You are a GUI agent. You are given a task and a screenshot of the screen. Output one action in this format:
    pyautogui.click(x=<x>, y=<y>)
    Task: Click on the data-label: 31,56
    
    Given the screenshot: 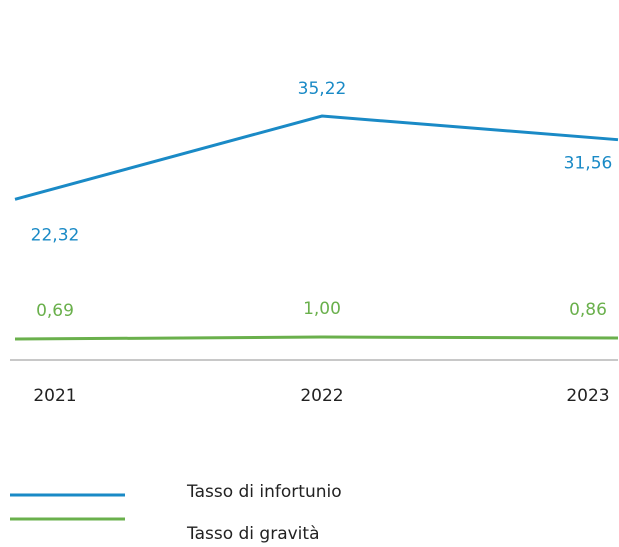 What is the action you would take?
    pyautogui.click(x=588, y=164)
    